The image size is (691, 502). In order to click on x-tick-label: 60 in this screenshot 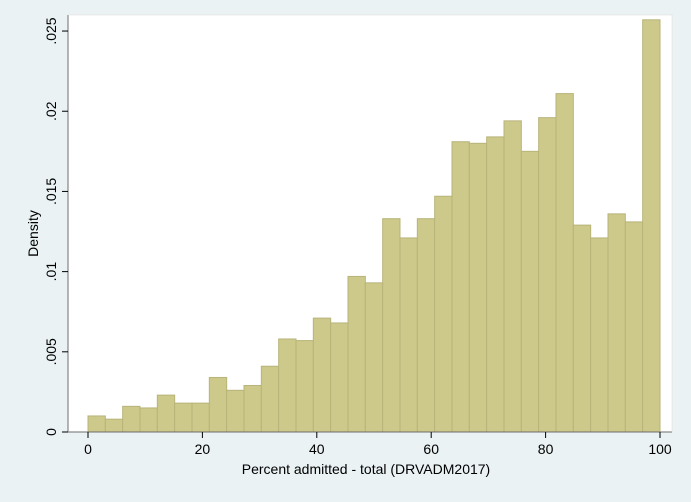, I will do `click(431, 449)`.